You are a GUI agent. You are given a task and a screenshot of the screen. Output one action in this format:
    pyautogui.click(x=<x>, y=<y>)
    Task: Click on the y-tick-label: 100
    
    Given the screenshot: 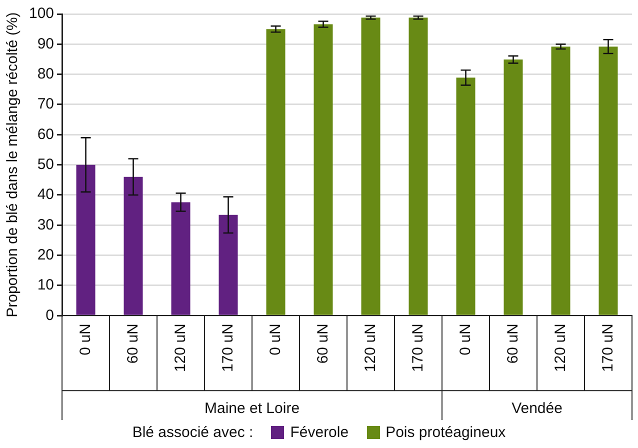 What is the action you would take?
    pyautogui.click(x=41, y=13)
    